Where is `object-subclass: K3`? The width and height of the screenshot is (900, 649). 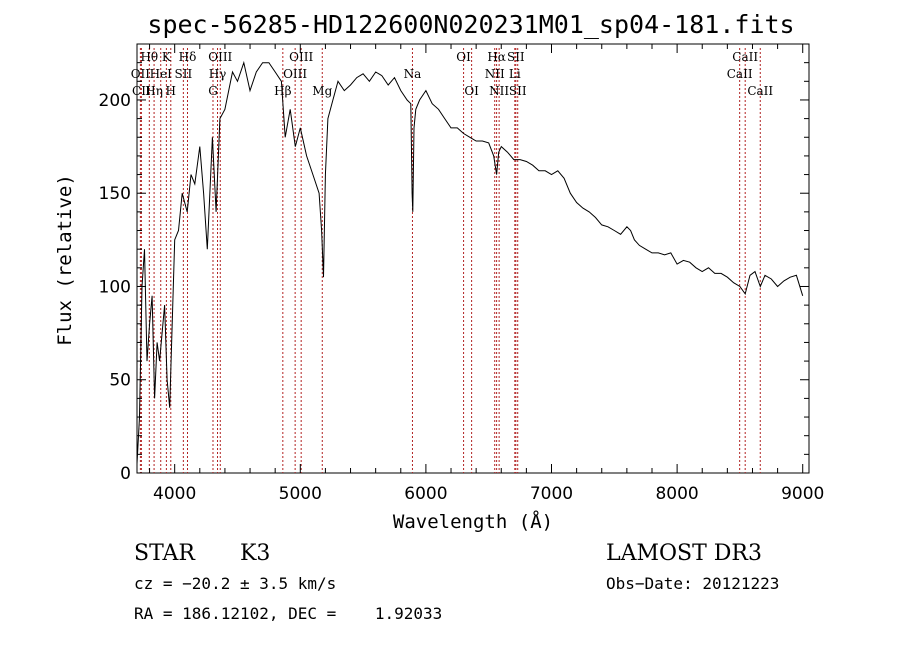 object-subclass: K3 is located at coordinates (255, 553).